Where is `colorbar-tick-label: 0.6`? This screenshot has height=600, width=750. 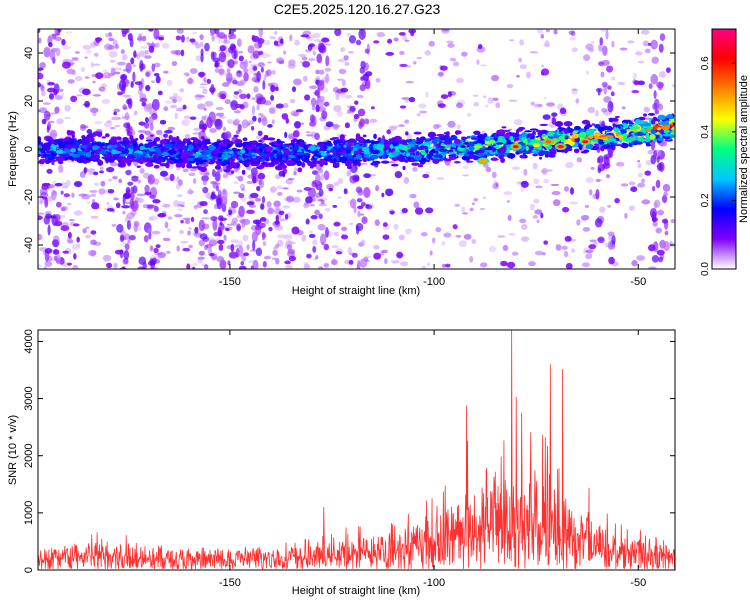
colorbar-tick-label: 0.6 is located at coordinates (705, 63).